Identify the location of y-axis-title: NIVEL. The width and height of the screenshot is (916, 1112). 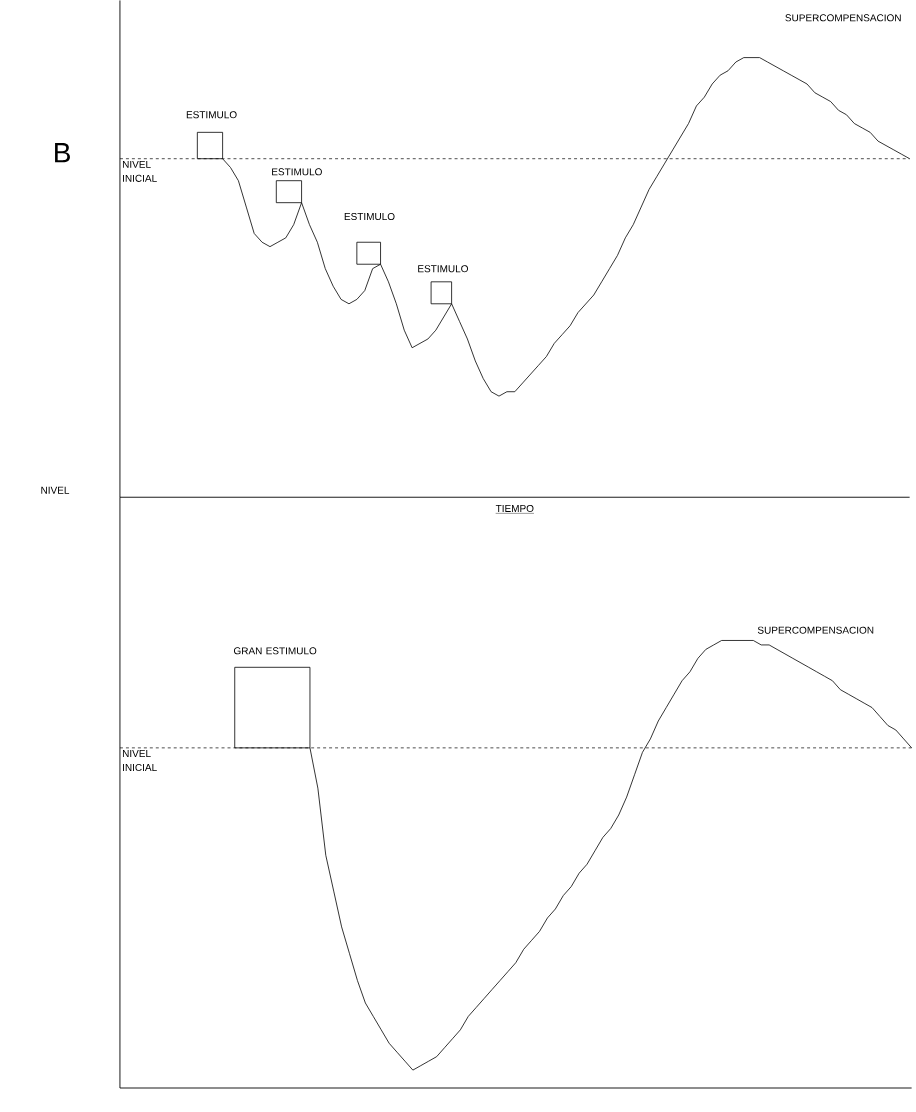
(55, 490).